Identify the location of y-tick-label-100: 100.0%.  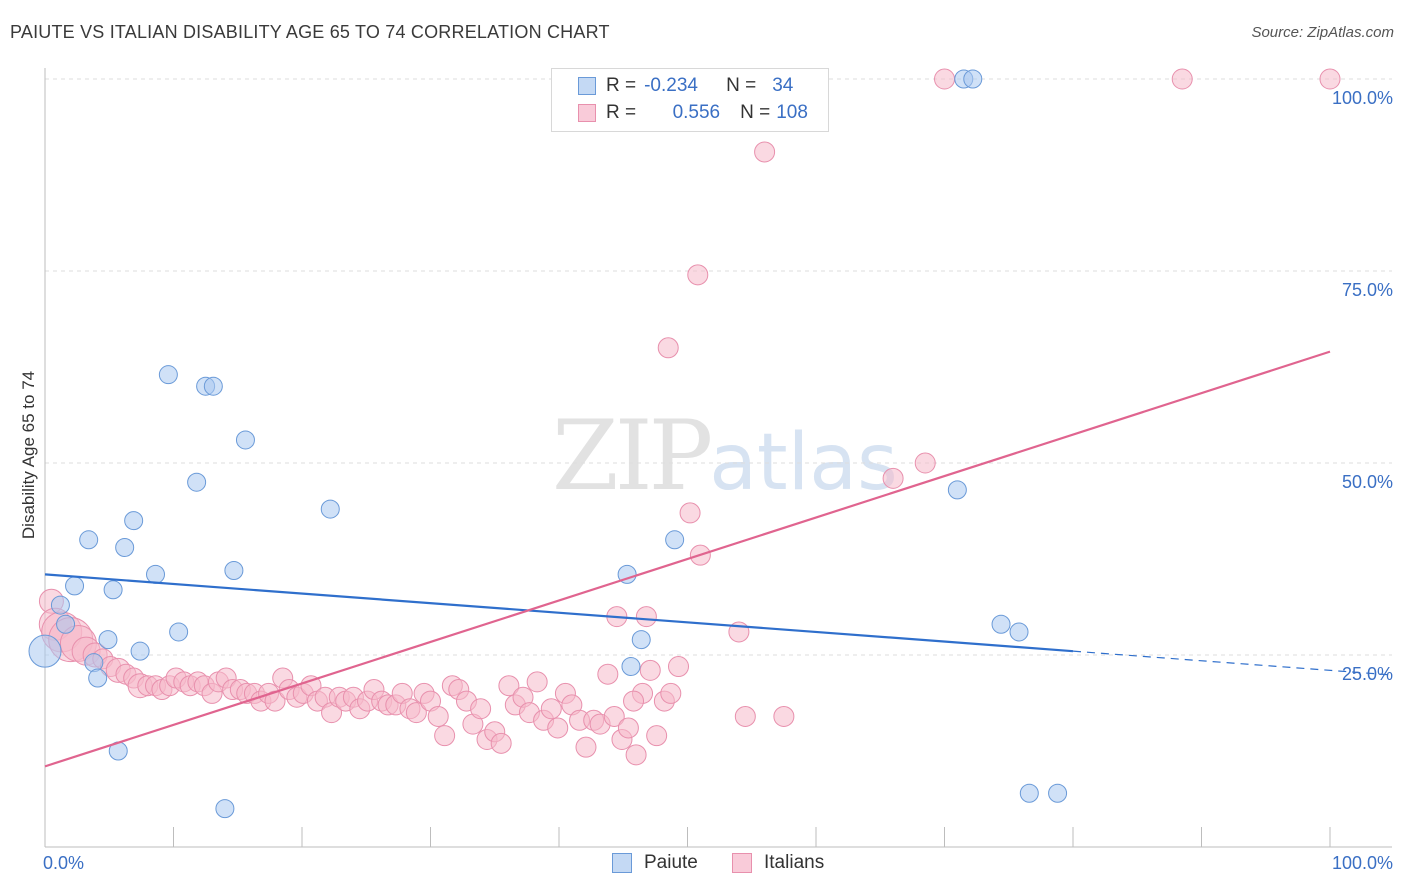
(1362, 98).